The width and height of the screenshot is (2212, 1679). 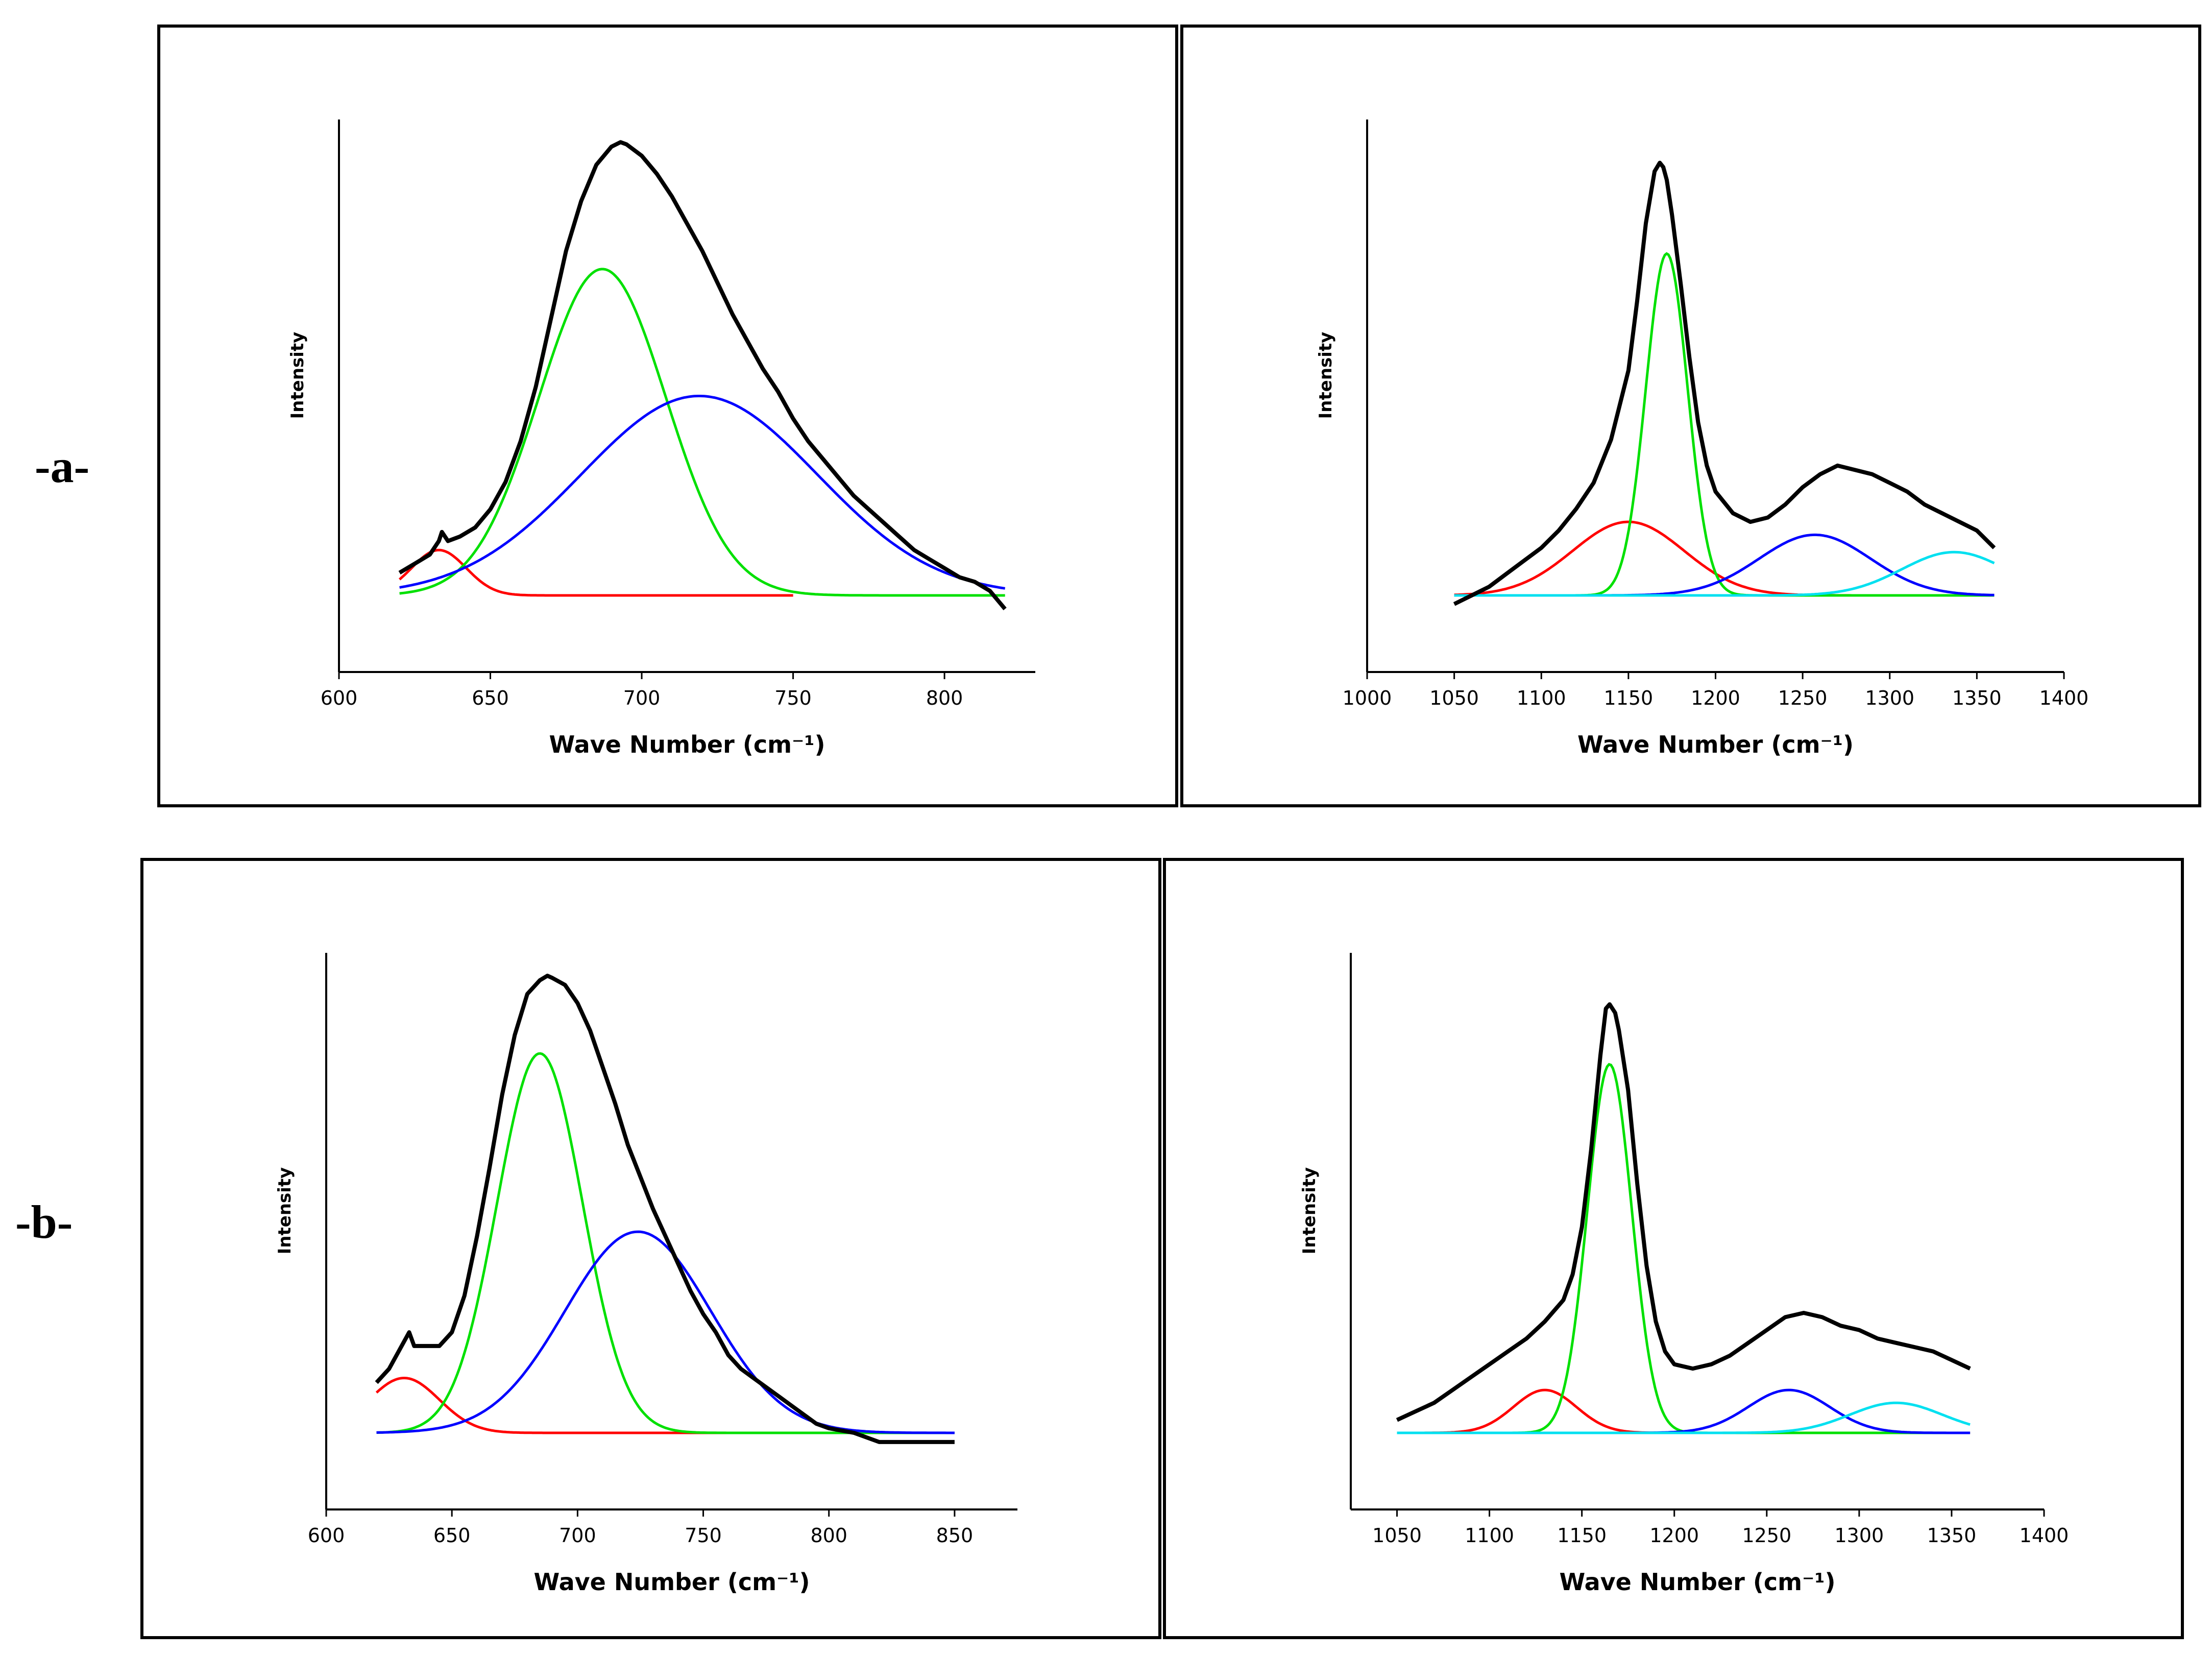 What do you see at coordinates (62, 466) in the screenshot?
I see `row-label-a: -a-` at bounding box center [62, 466].